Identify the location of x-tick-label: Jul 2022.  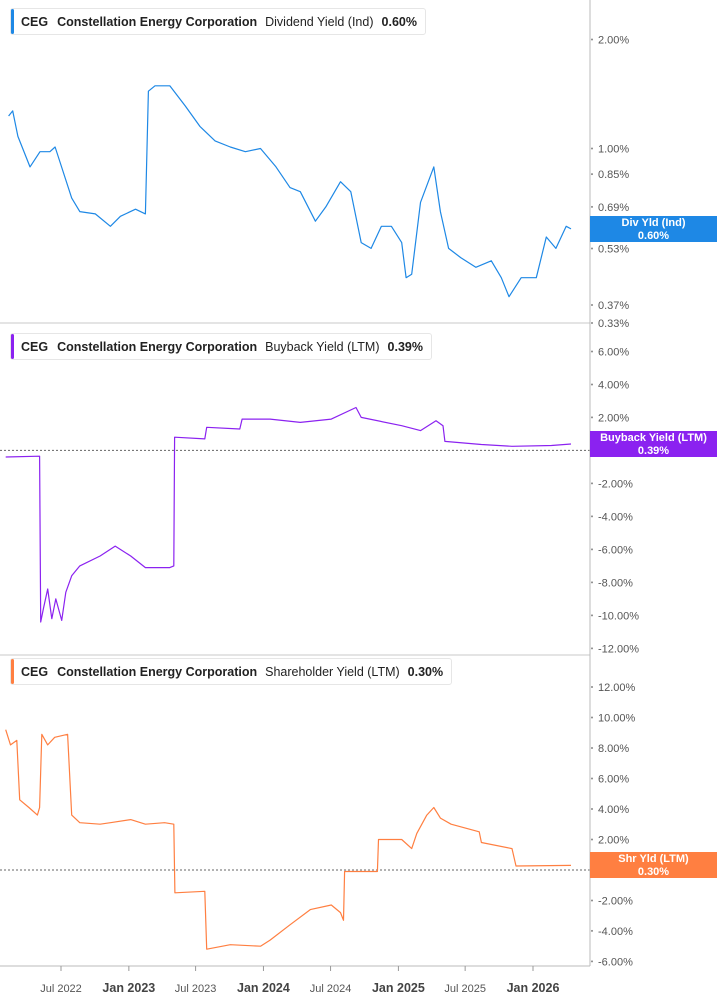
(61, 989).